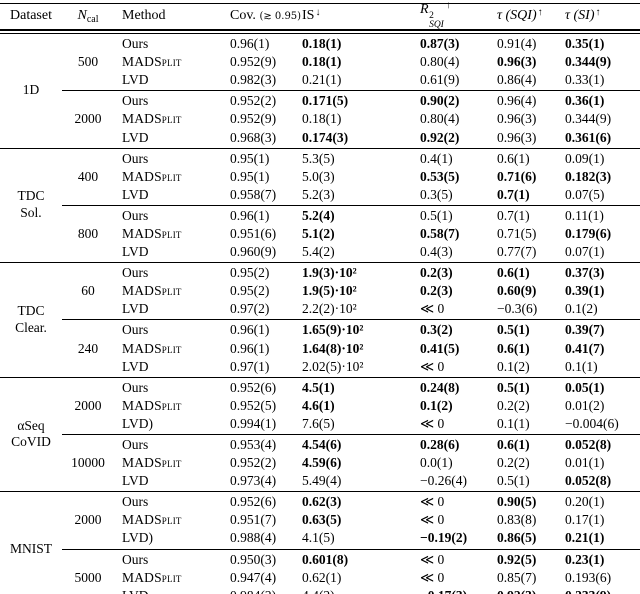 Image resolution: width=640 pixels, height=594 pixels. I want to click on value-cell-r2: 0.80(4), so click(440, 62).